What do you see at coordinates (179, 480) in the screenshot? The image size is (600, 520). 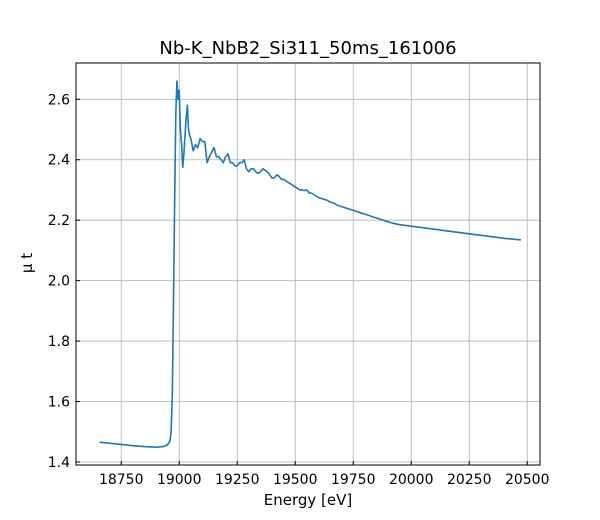 I see `x-tick-label: 19000` at bounding box center [179, 480].